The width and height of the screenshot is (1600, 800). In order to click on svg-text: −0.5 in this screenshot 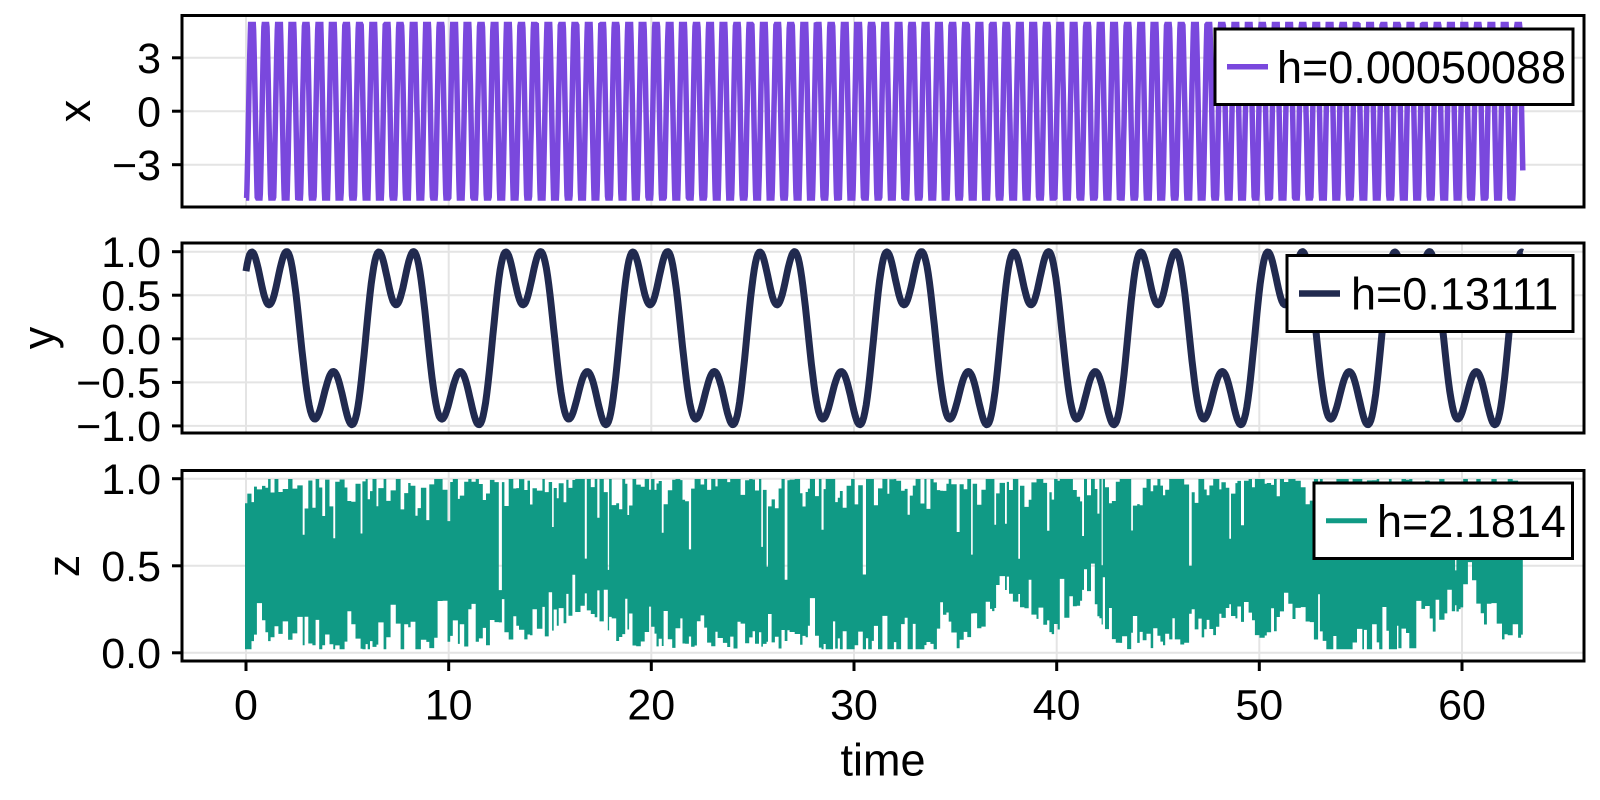, I will do `click(118, 384)`.